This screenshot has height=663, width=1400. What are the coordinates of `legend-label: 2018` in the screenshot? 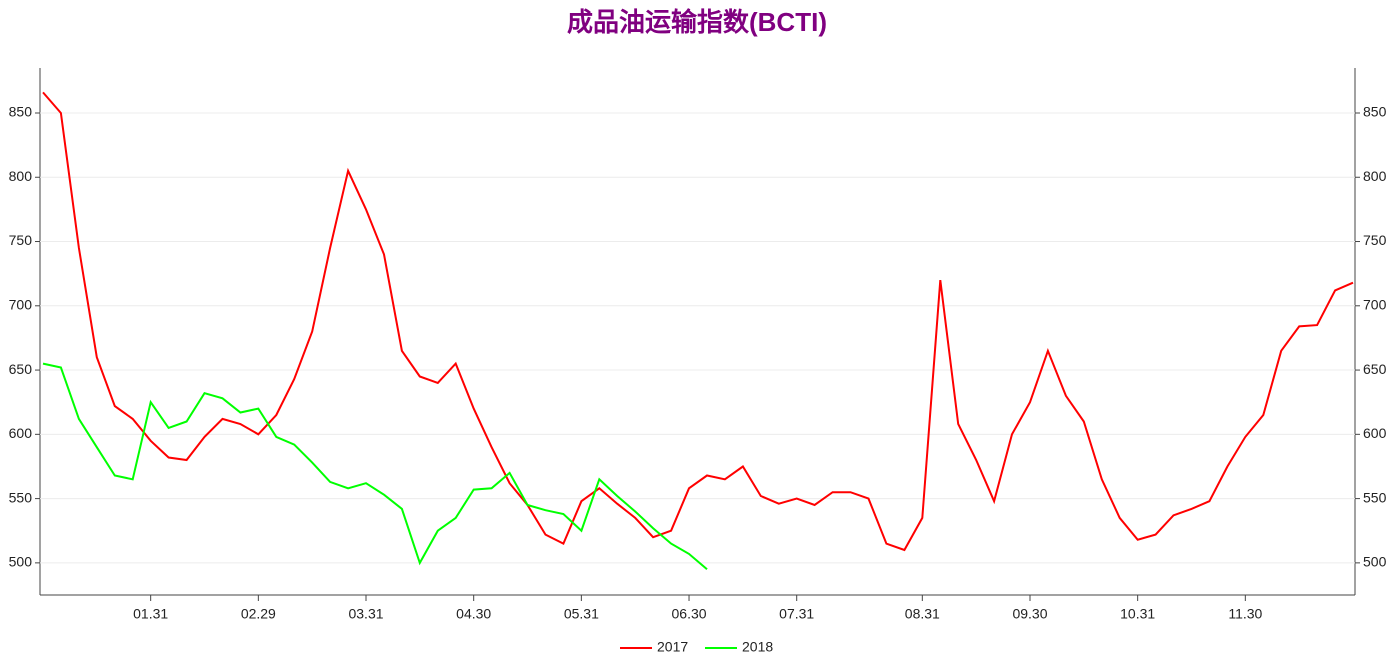 It's located at (757, 647).